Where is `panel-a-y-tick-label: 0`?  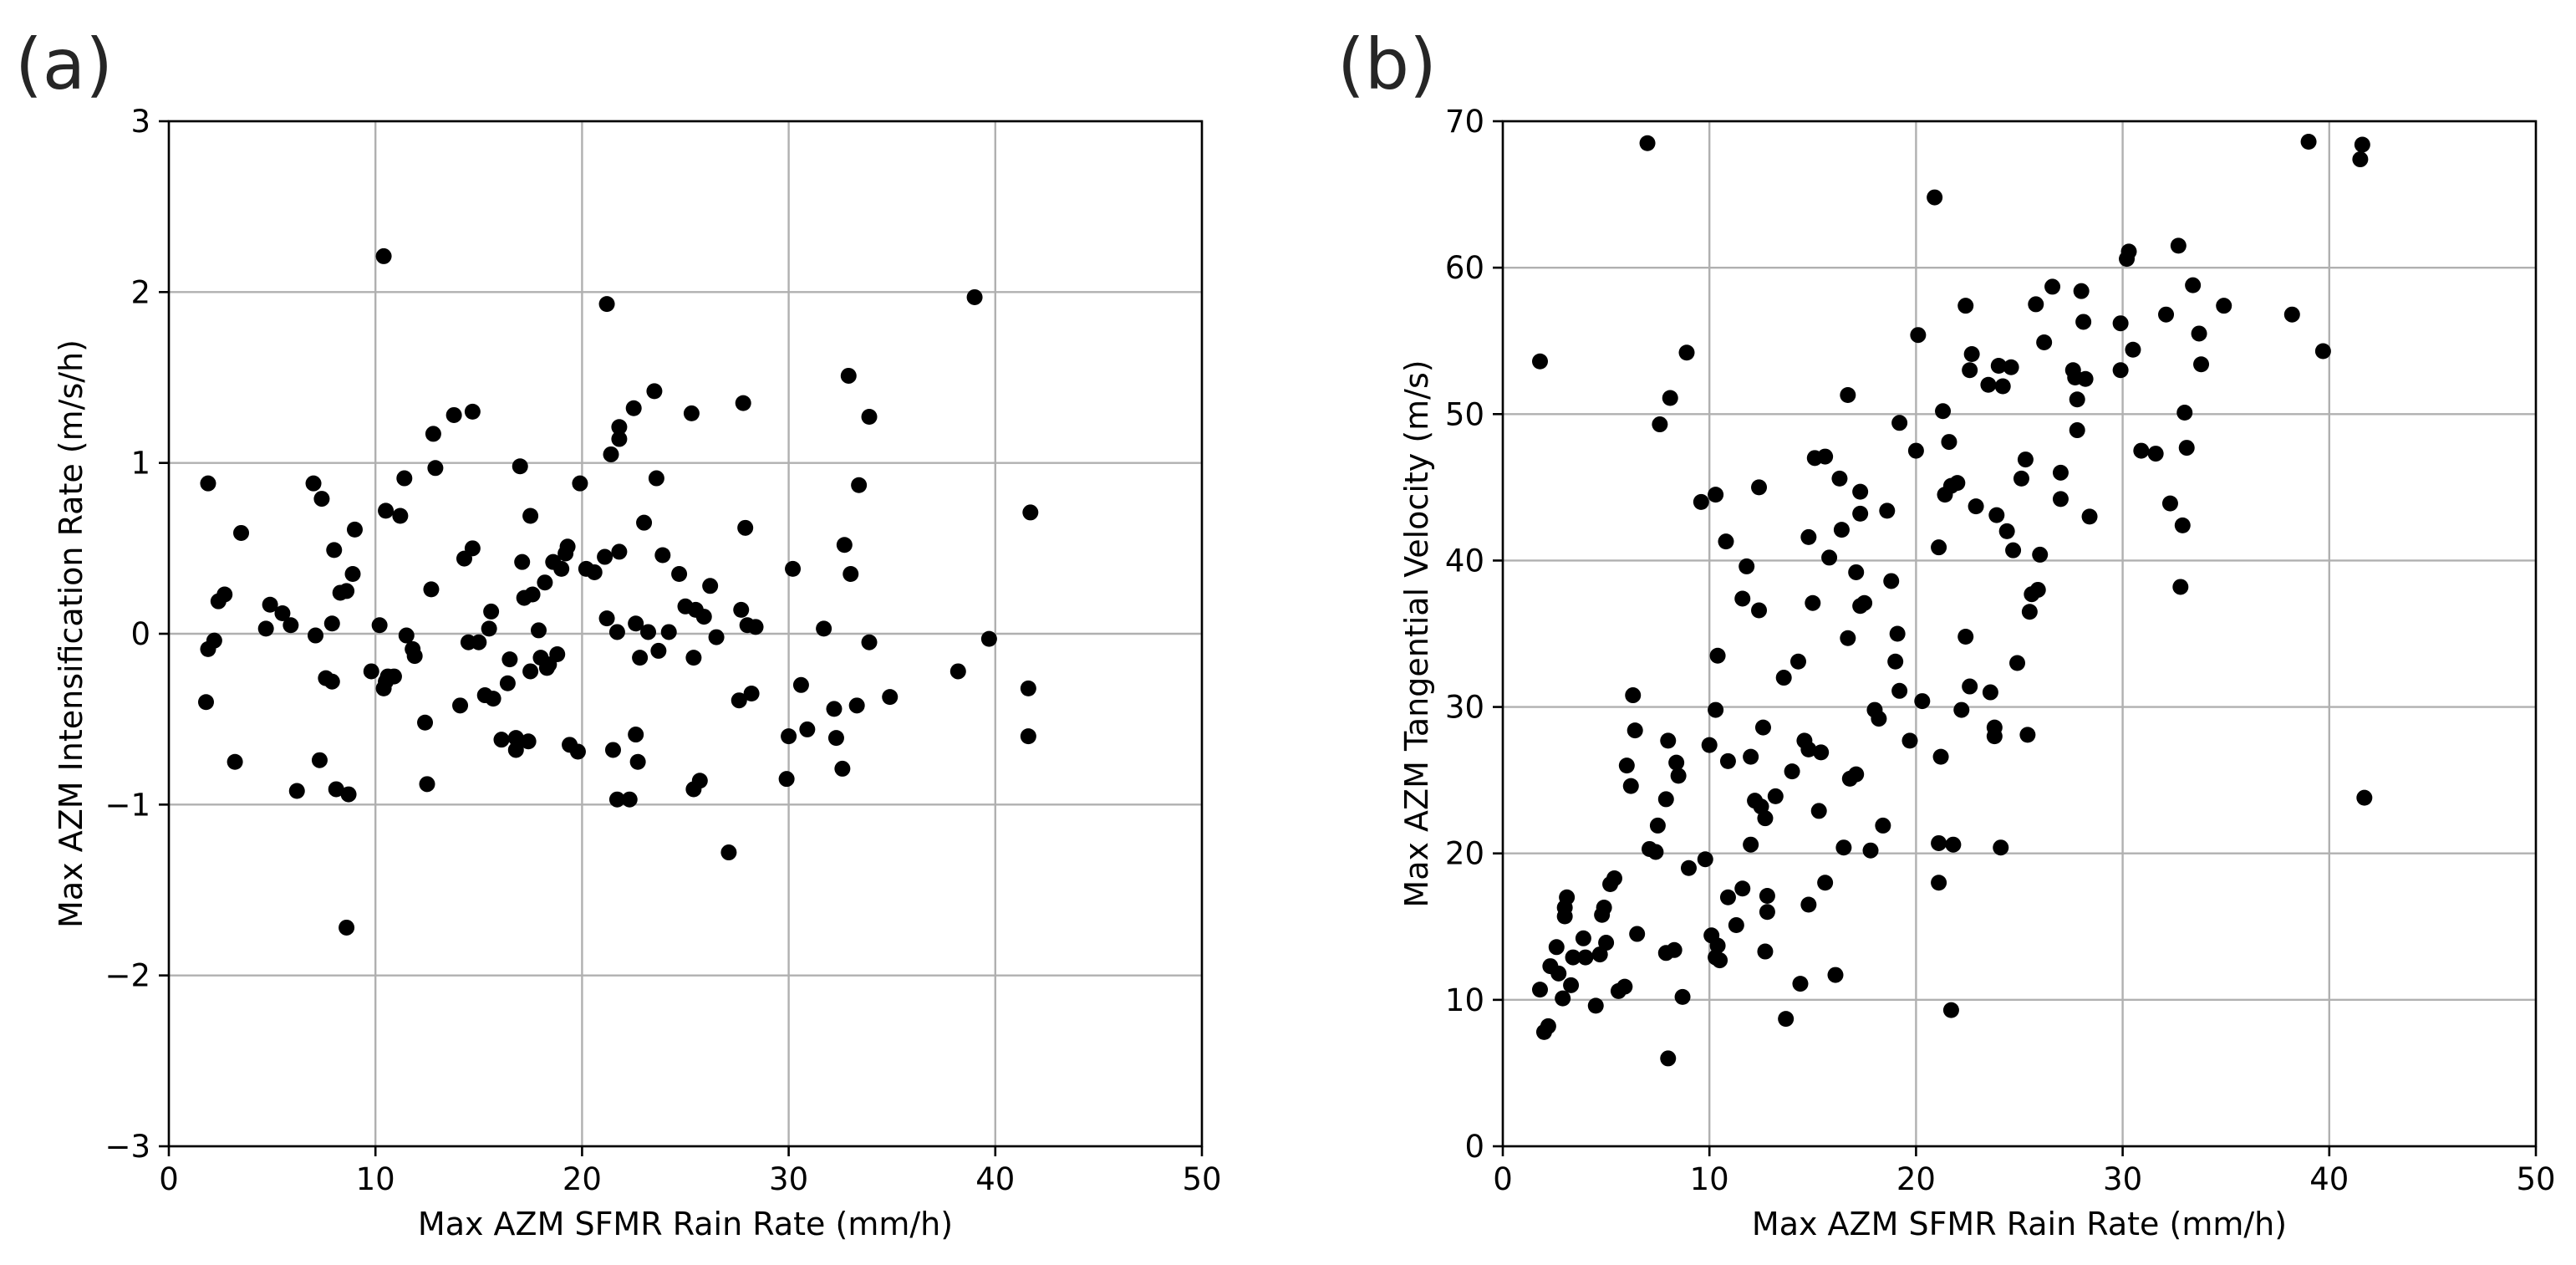
panel-a-y-tick-label: 0 is located at coordinates (140, 634).